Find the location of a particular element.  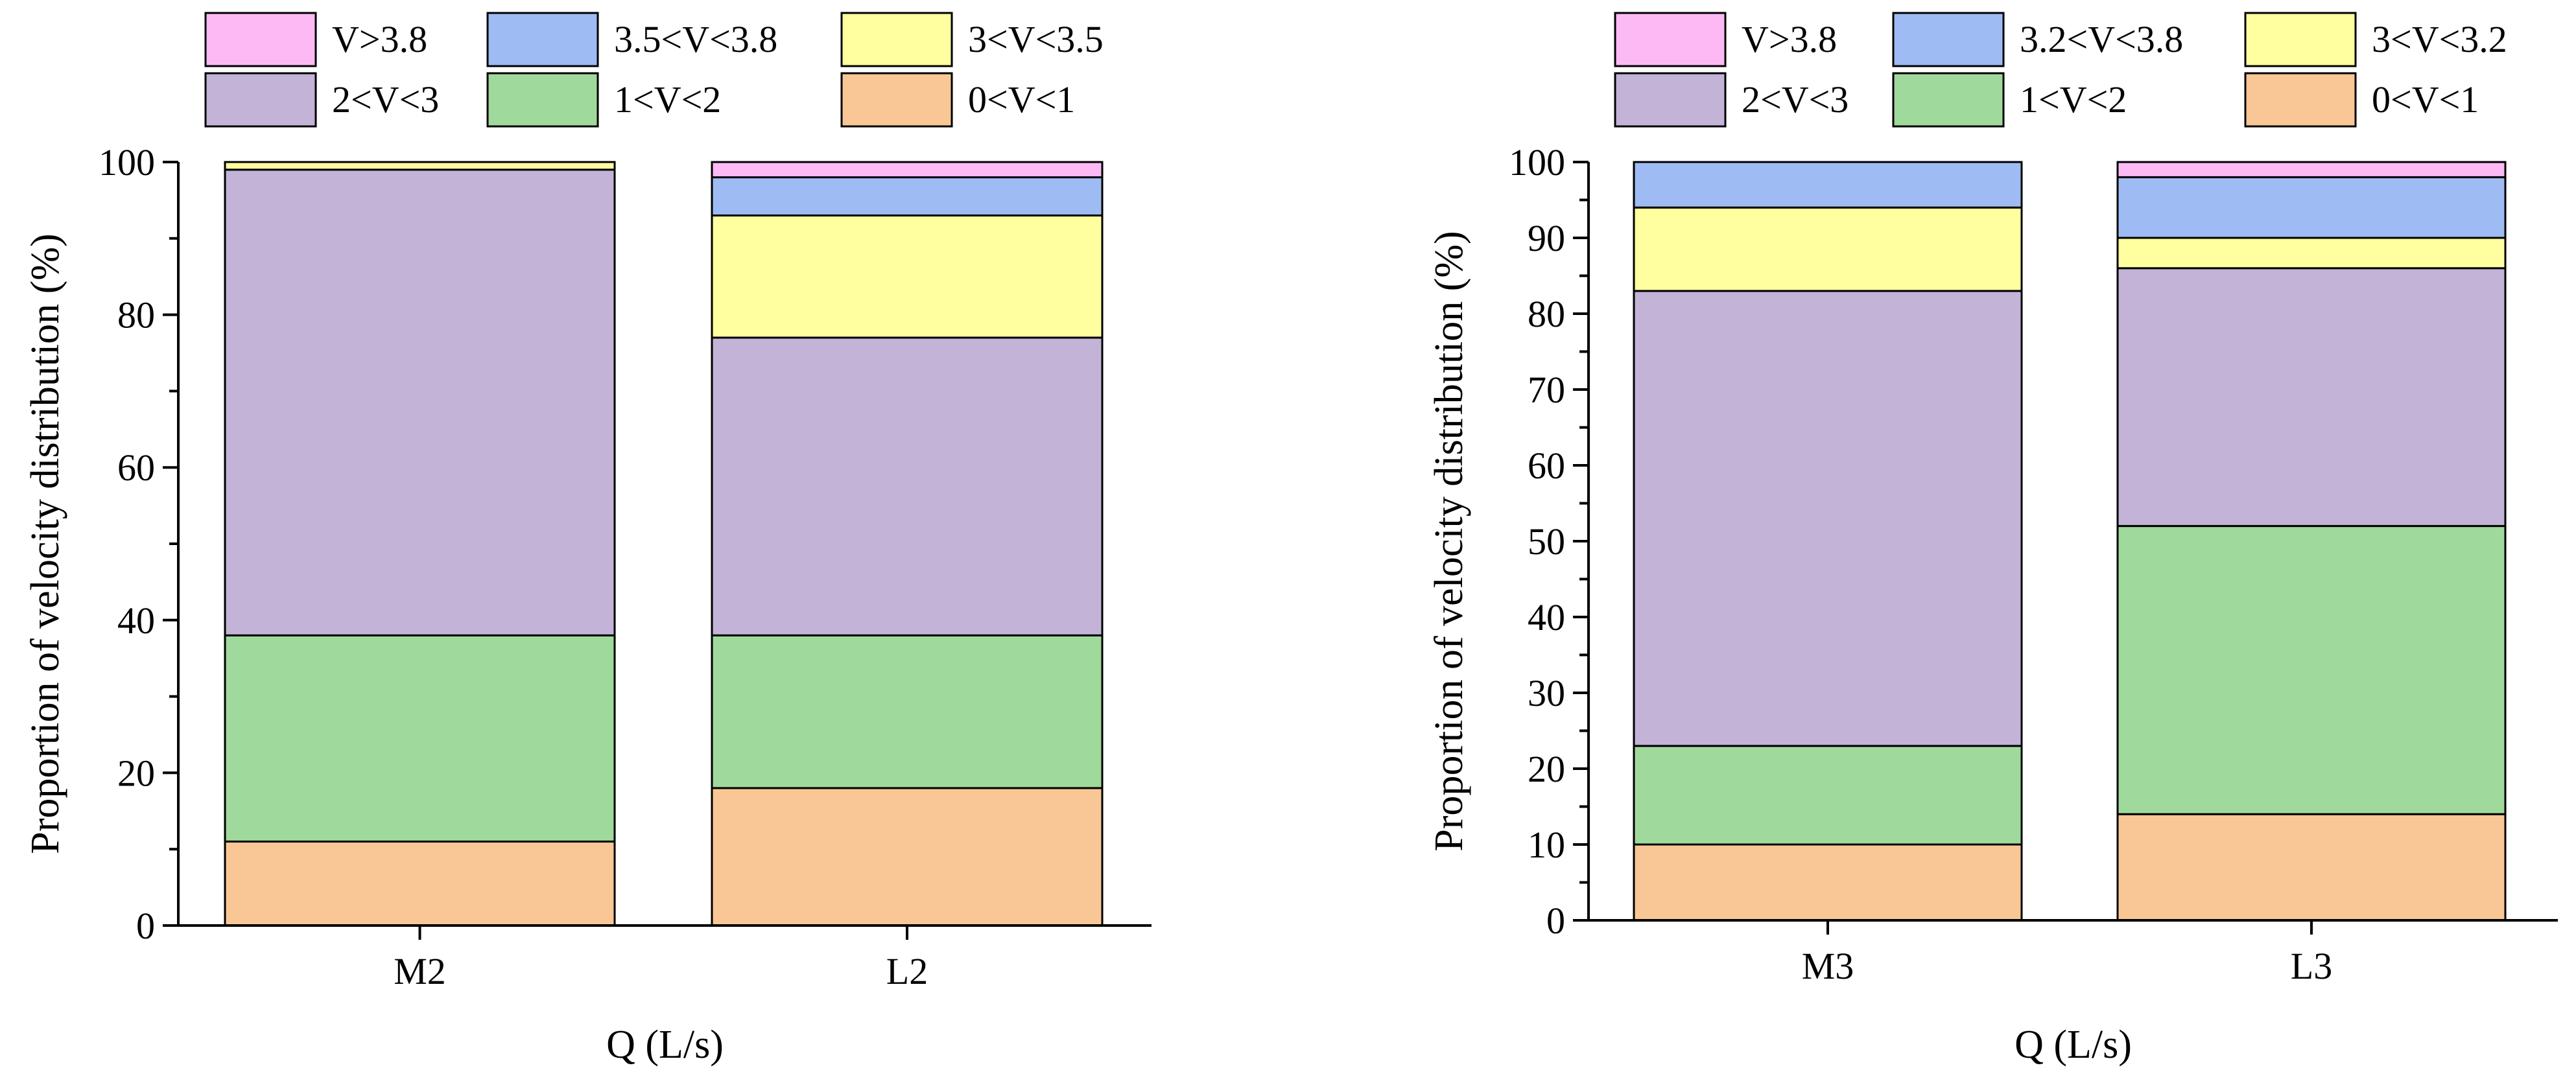

x-tick-label: L3 is located at coordinates (2311, 966).